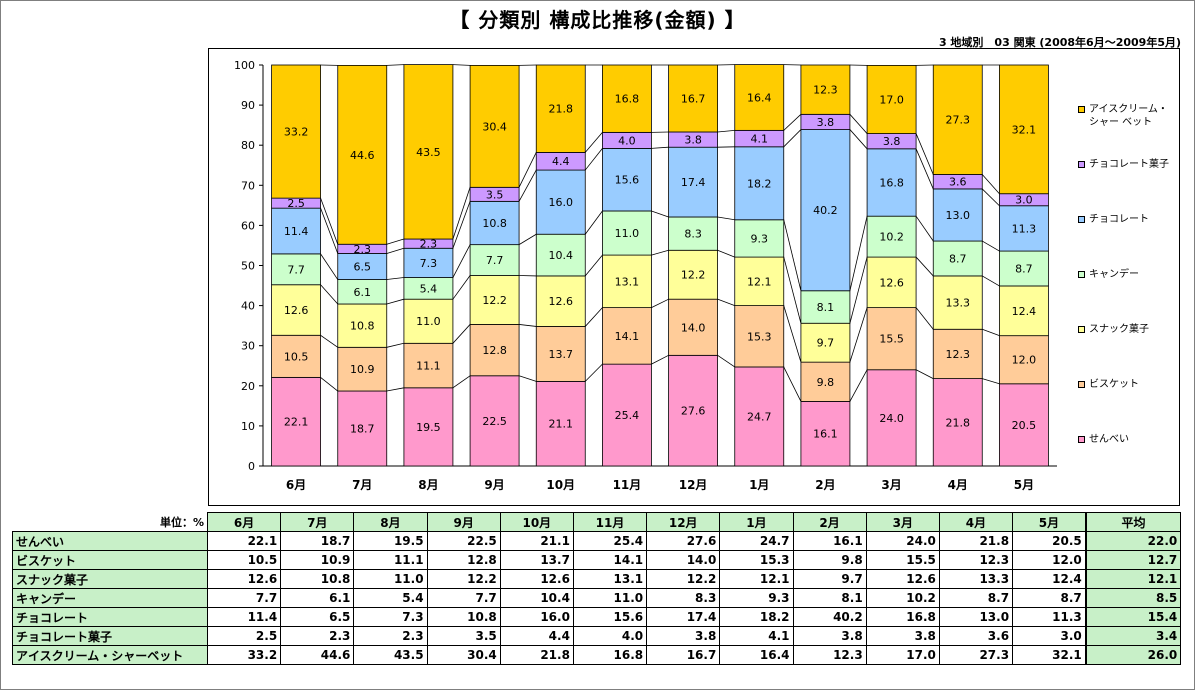 This screenshot has height=690, width=1195. What do you see at coordinates (1024, 360) in the screenshot?
I see `data-label: 12.0` at bounding box center [1024, 360].